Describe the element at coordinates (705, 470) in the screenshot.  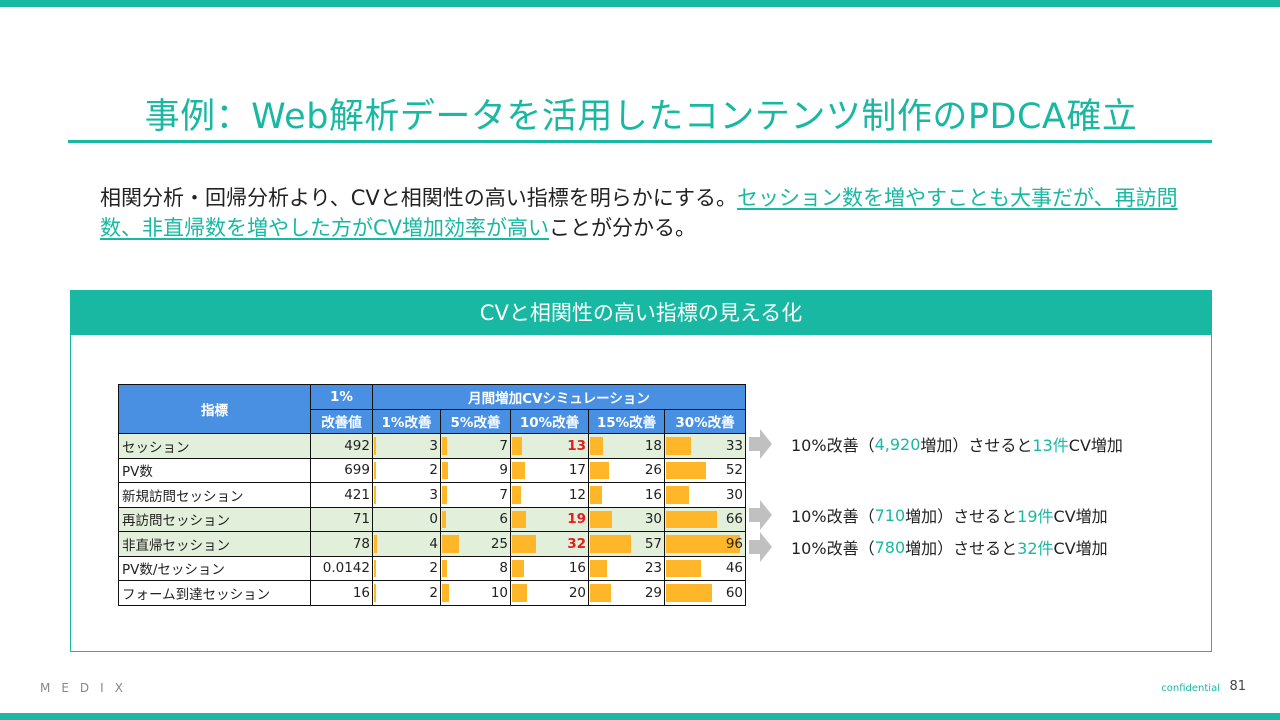
I see `simulation-cell: 52` at that location.